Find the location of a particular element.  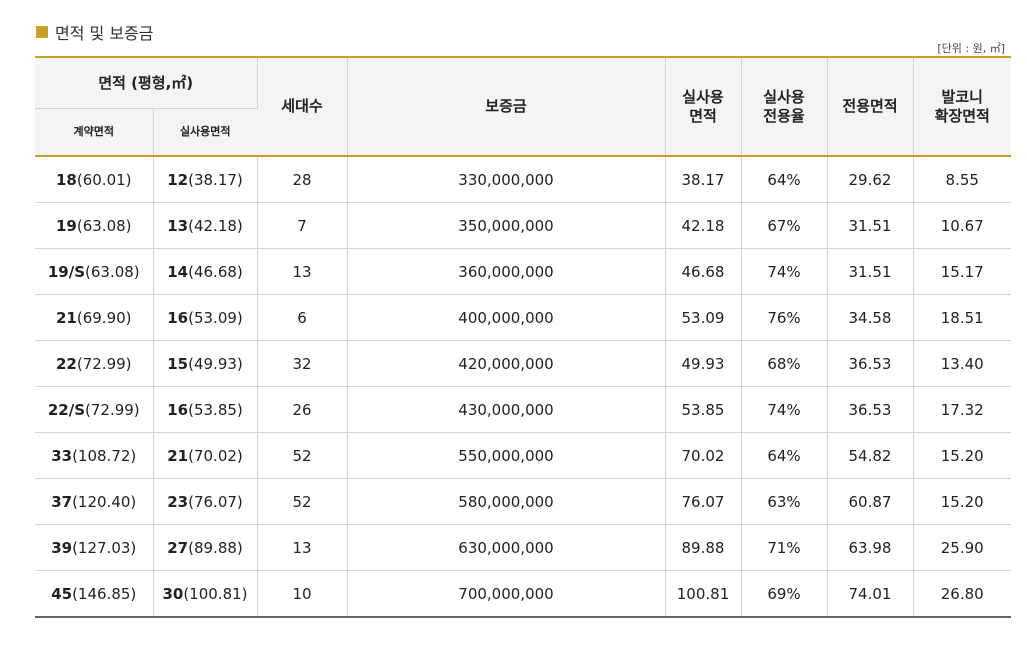

ratio-value: 69% is located at coordinates (784, 593).